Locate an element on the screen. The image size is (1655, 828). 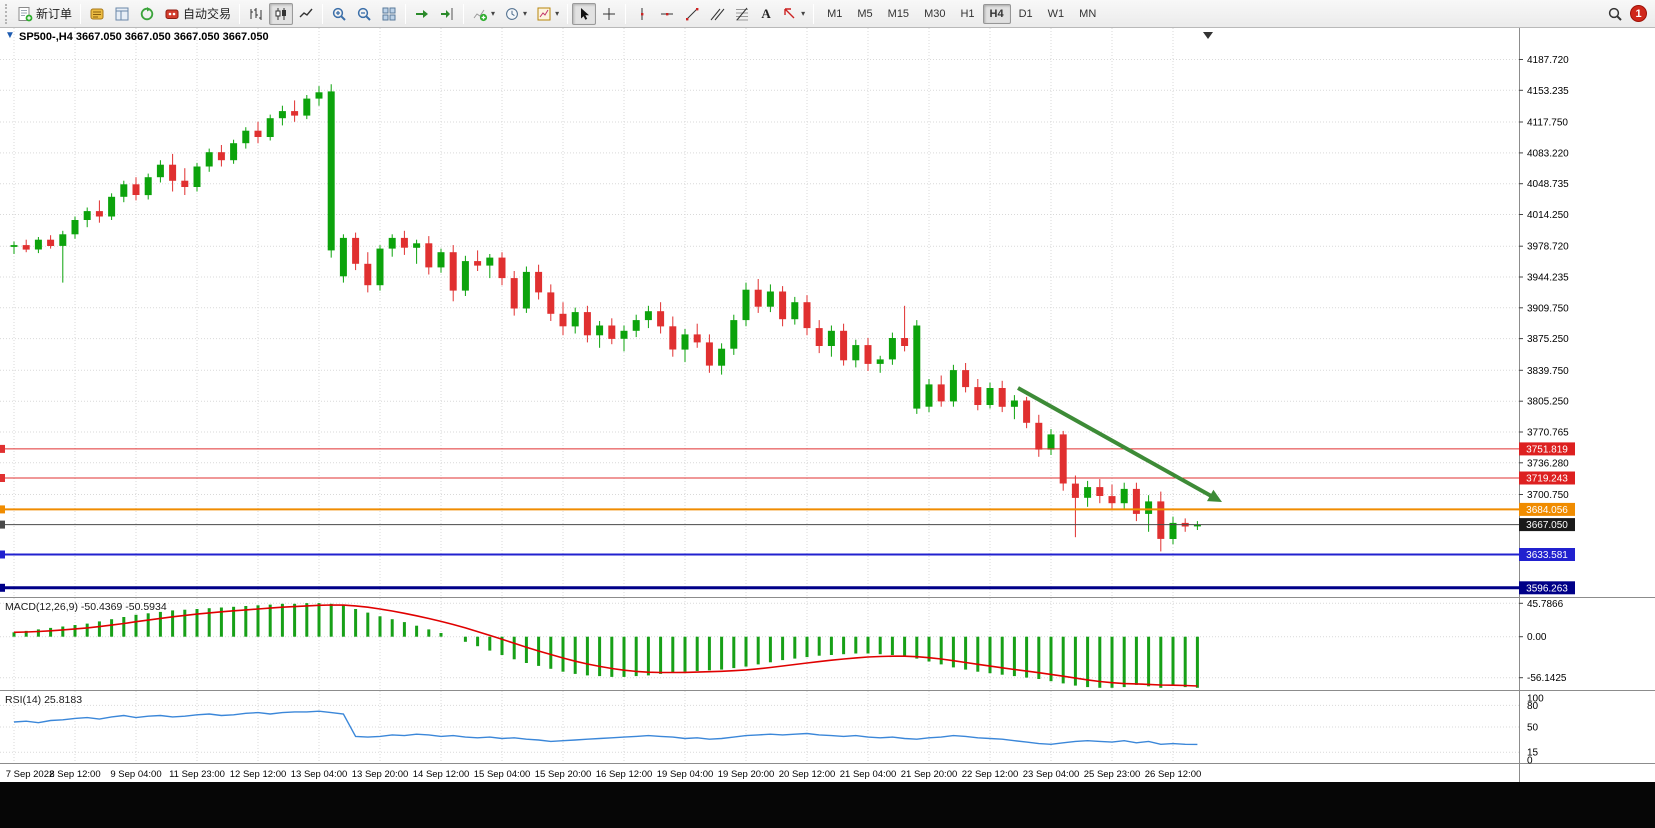
svg-text: 3667.050 is located at coordinates (1547, 525).